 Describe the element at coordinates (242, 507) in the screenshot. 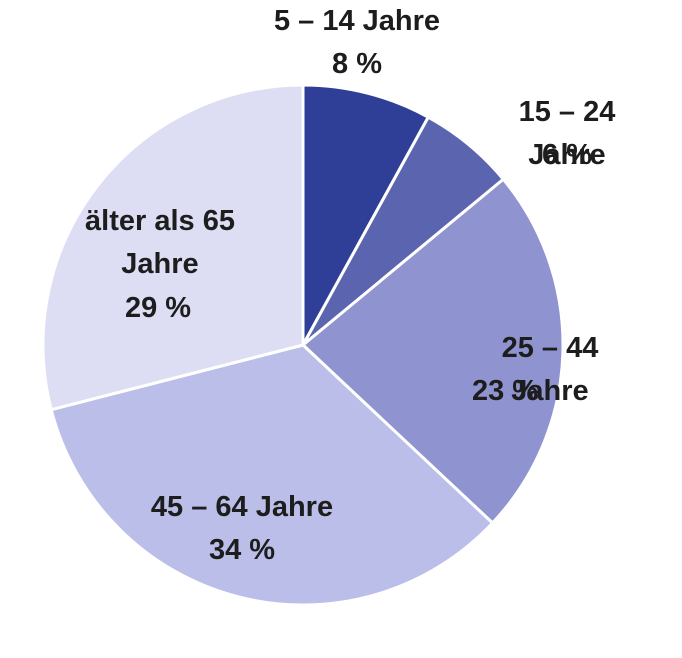

I see `slice-label: 45 – 64 Jahre` at that location.